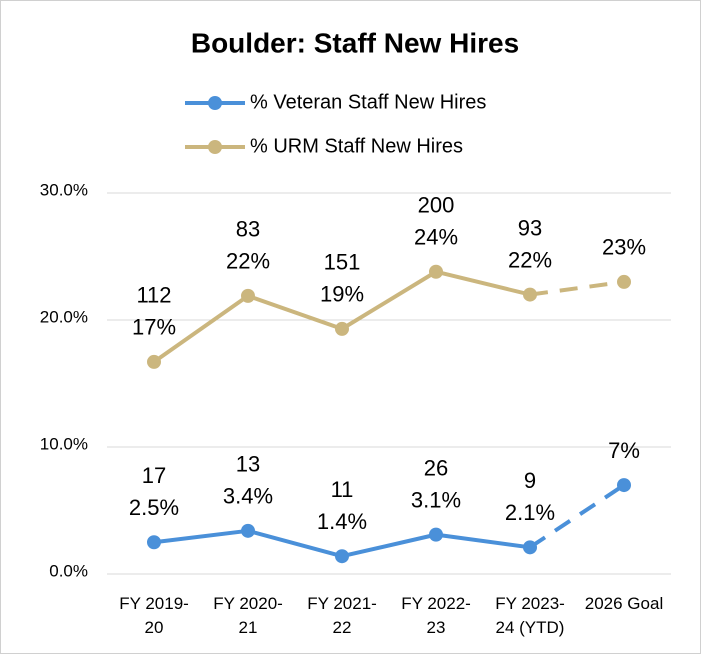 The height and width of the screenshot is (654, 701). Describe the element at coordinates (154, 507) in the screenshot. I see `data-label: 2.5%` at that location.